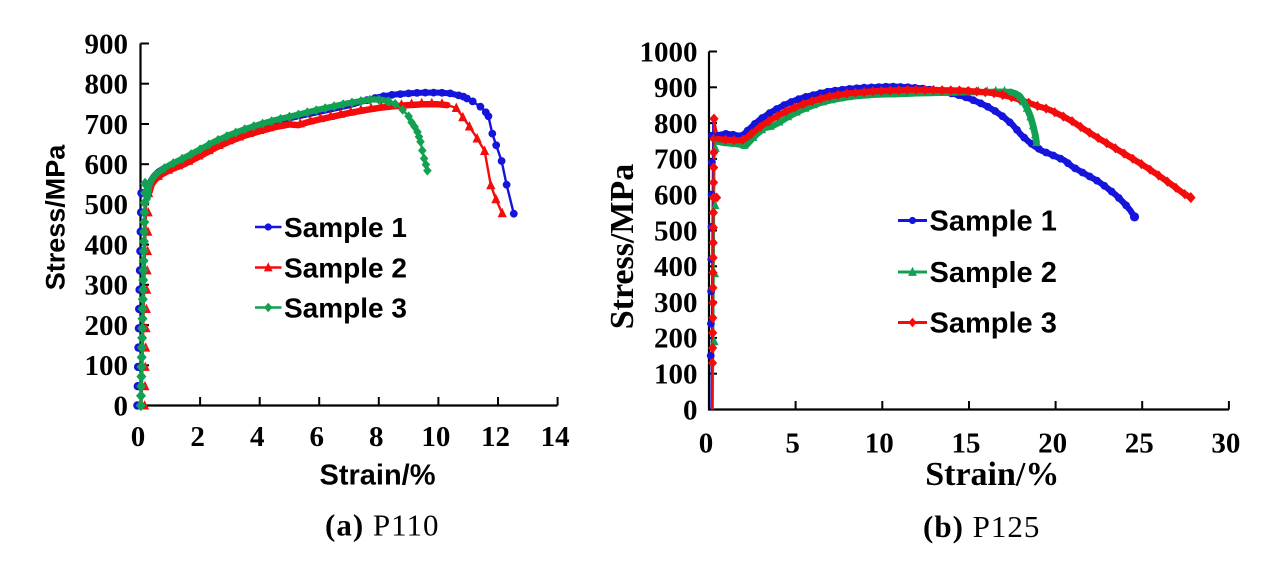 The height and width of the screenshot is (572, 1265). What do you see at coordinates (382, 525) in the screenshot?
I see `svg-text: (a) P110` at bounding box center [382, 525].